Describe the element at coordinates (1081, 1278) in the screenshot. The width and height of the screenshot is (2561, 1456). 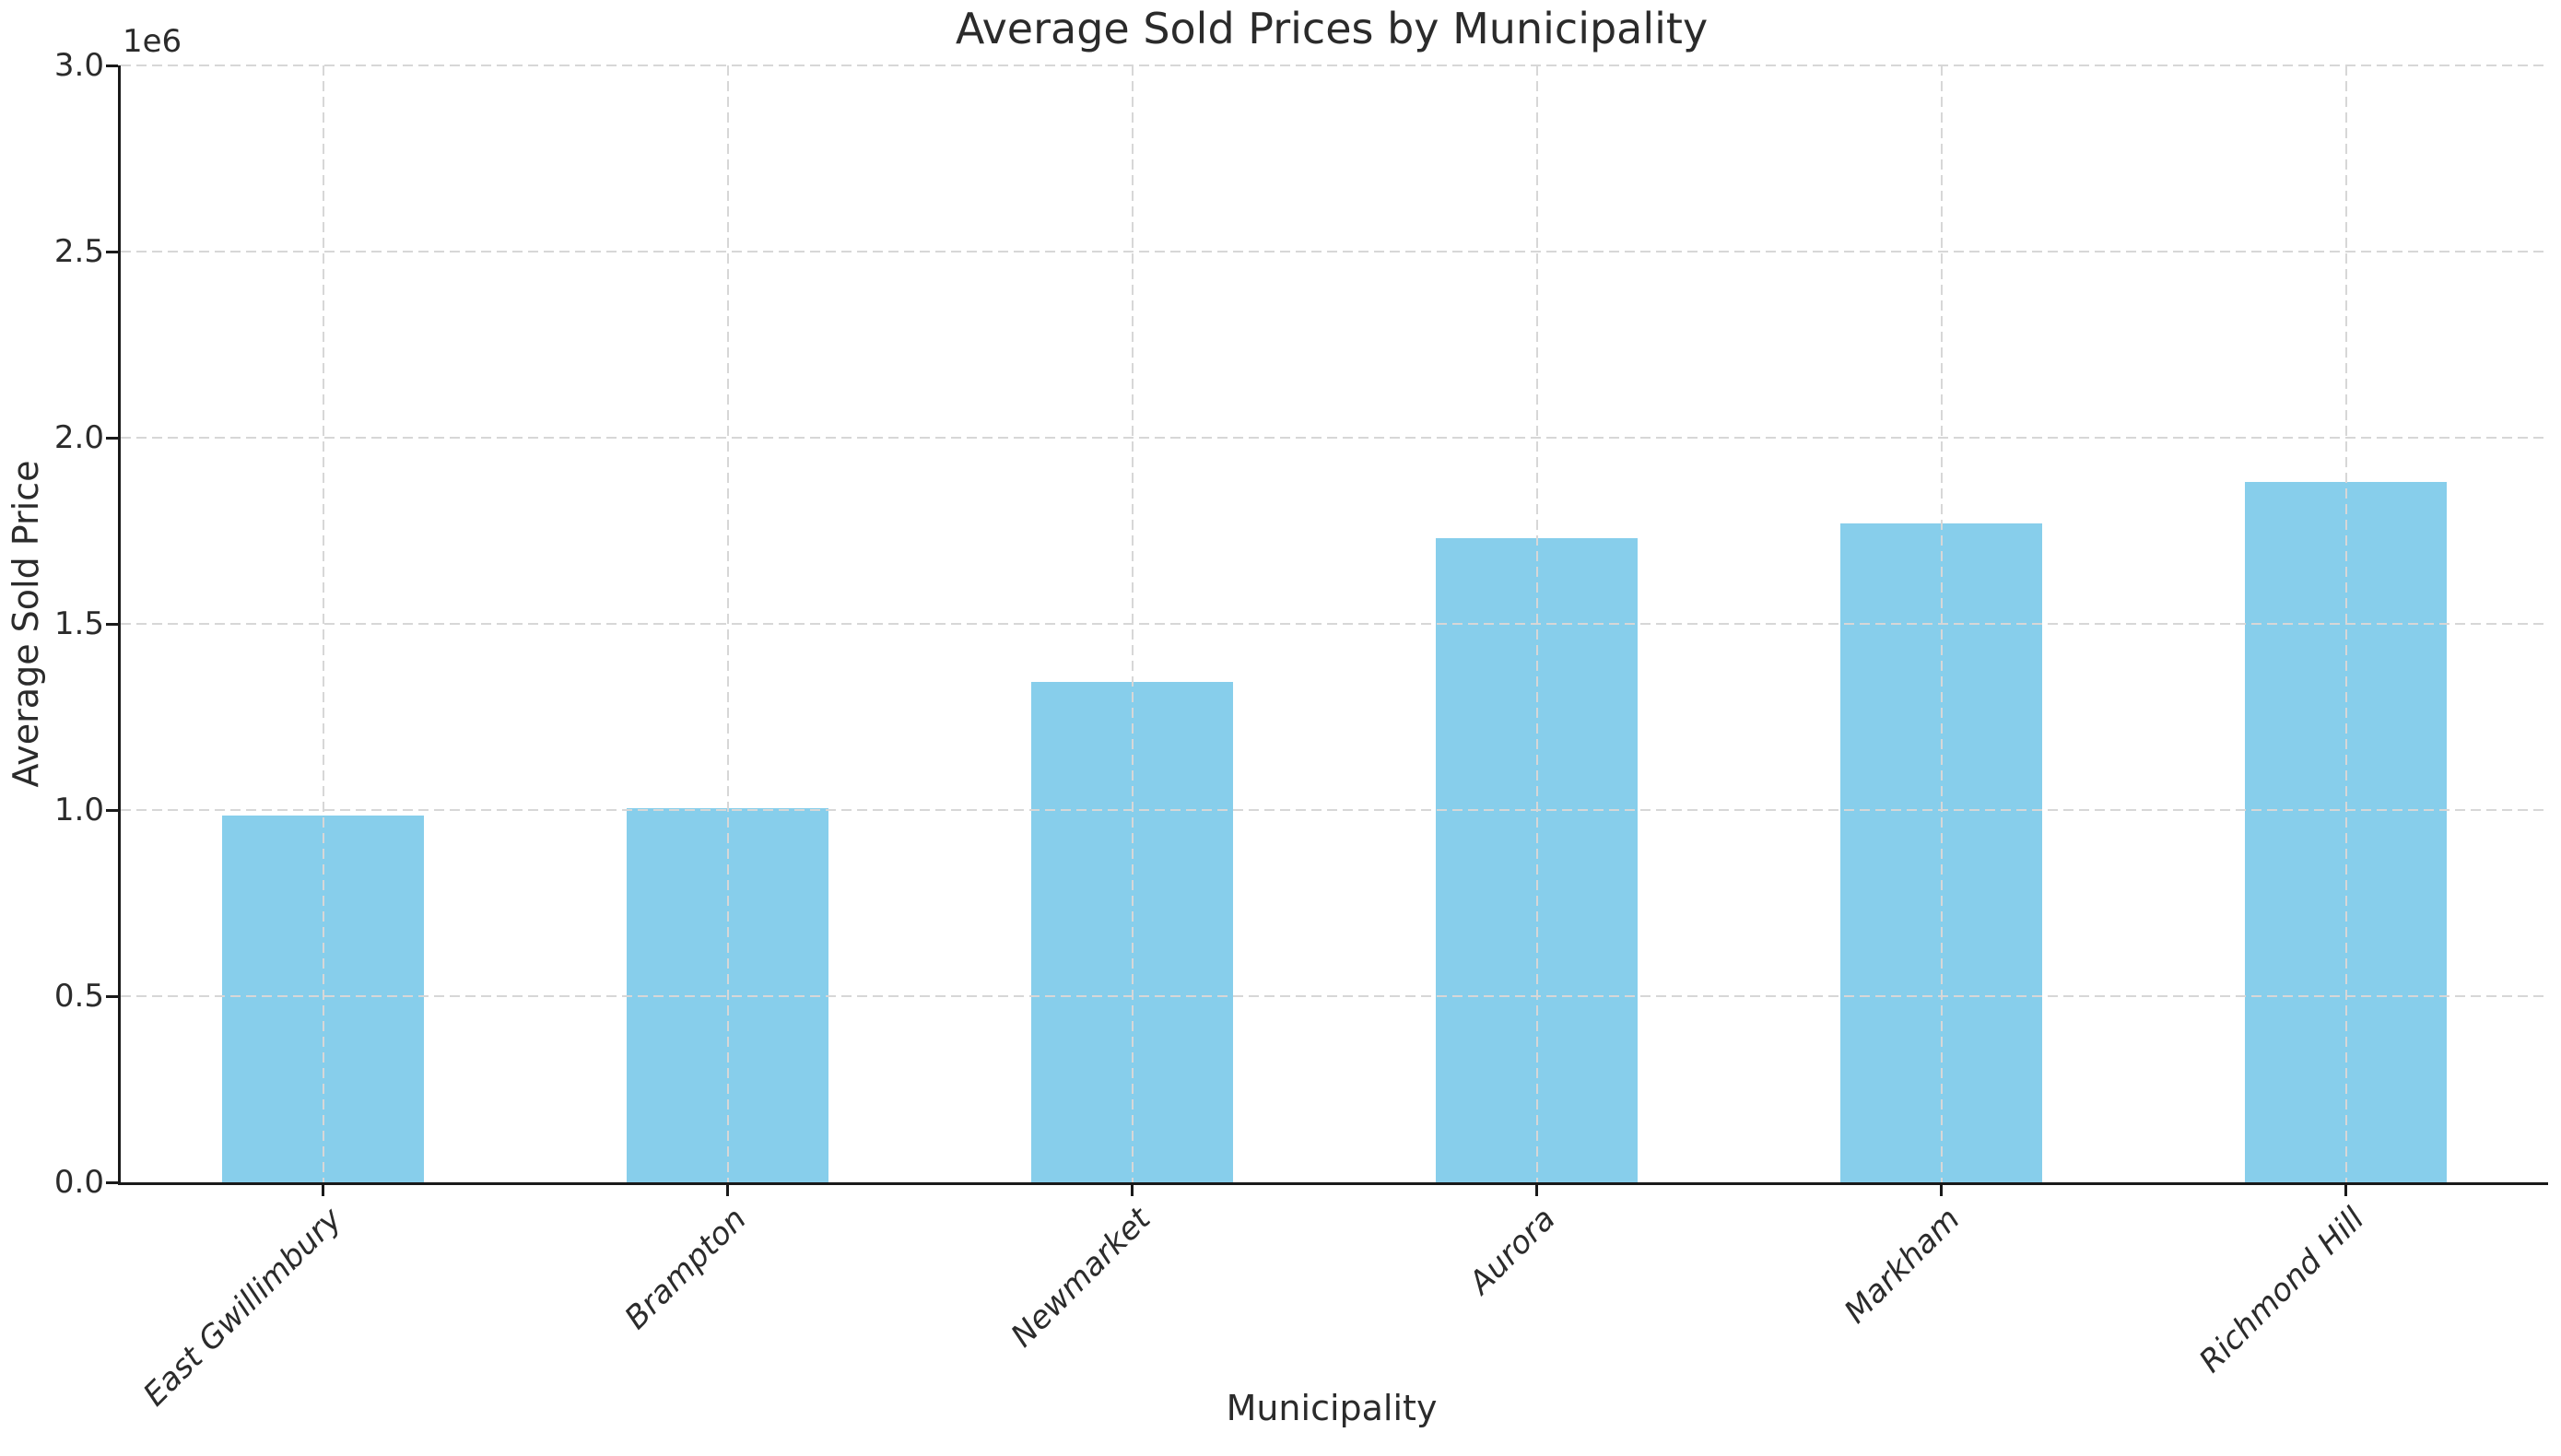
I see `x-tick-label: Newmarket` at that location.